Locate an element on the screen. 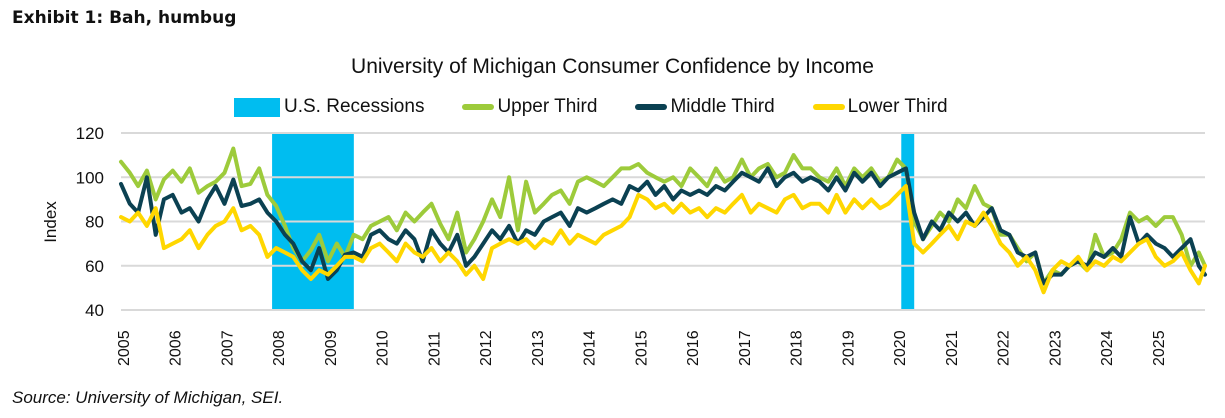  x-tick-label: 2013 is located at coordinates (538, 348).